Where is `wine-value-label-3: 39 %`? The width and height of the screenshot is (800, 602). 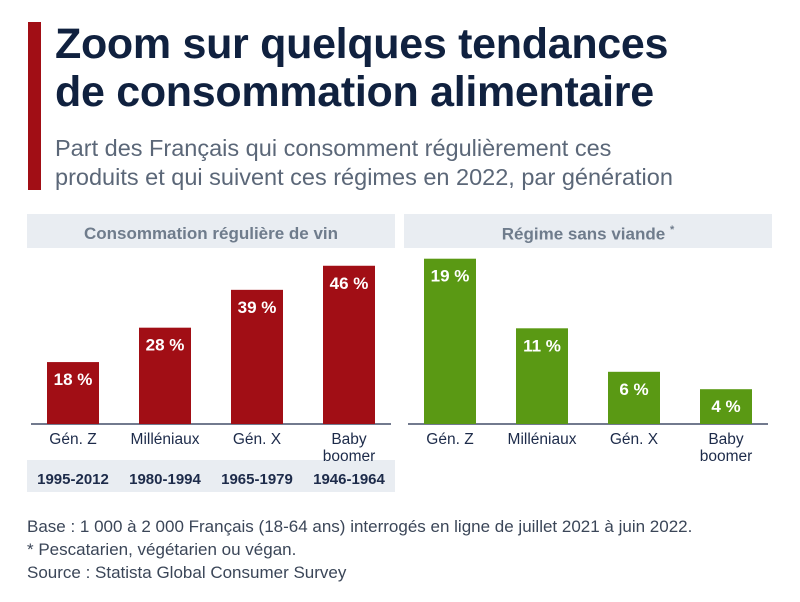
wine-value-label-3: 39 % is located at coordinates (257, 307).